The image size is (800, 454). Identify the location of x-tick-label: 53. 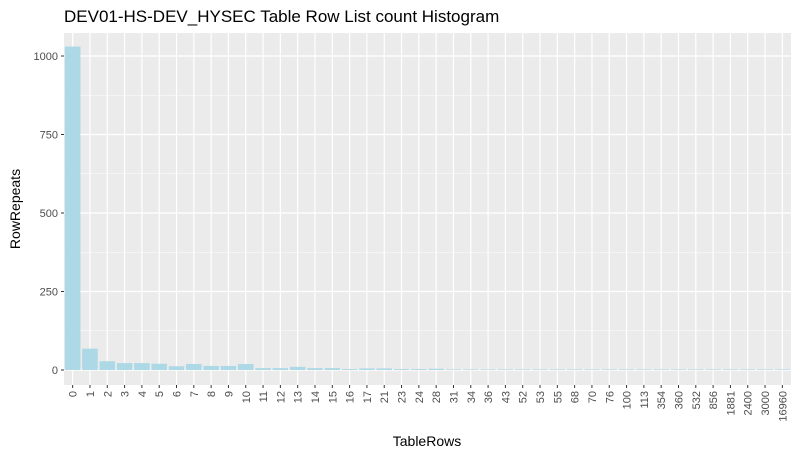
(541, 397).